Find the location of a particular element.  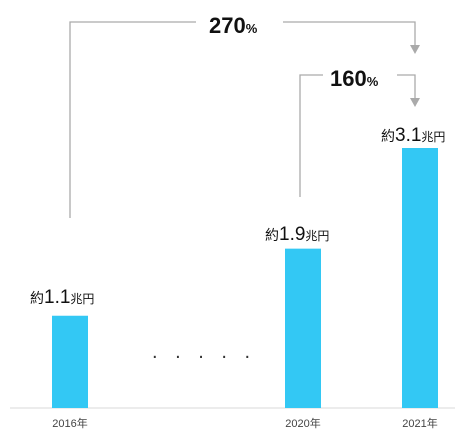

svg-text: 約1.9兆円 is located at coordinates (297, 234).